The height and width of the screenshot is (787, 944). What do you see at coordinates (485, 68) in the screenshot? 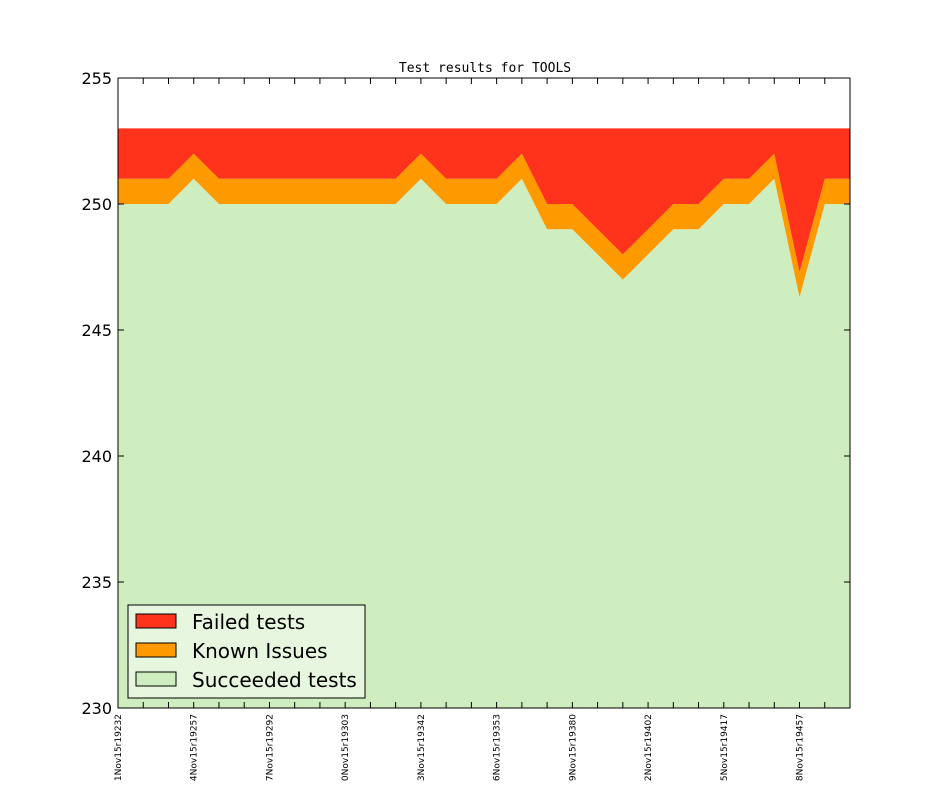
I see `chart-title: Test results for TOOLS` at bounding box center [485, 68].